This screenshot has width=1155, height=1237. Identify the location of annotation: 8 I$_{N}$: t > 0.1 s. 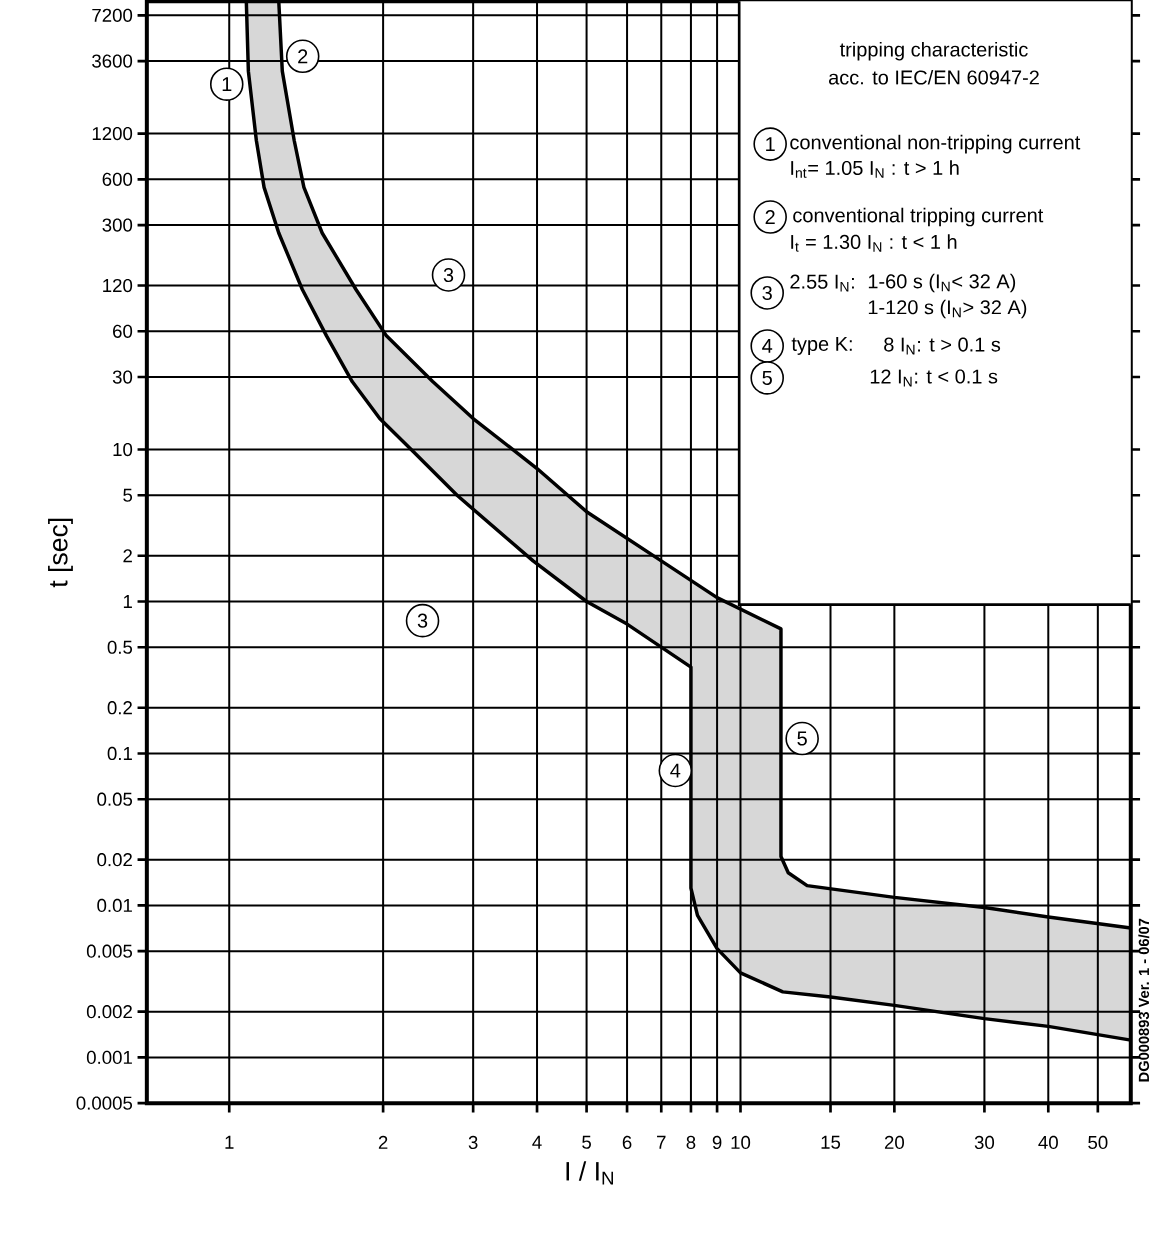
(942, 346).